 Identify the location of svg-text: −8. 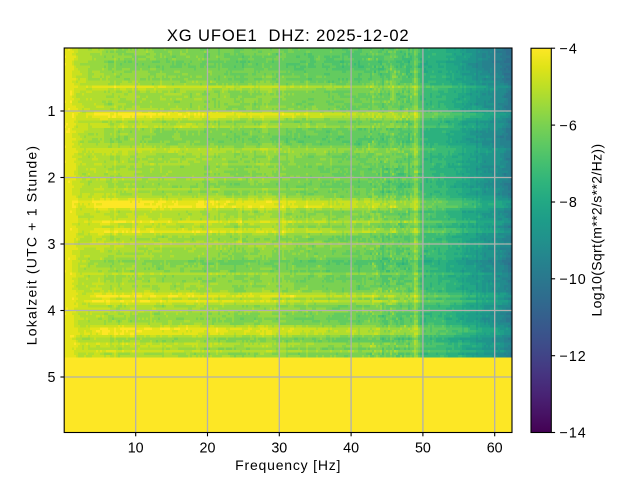
(569, 203).